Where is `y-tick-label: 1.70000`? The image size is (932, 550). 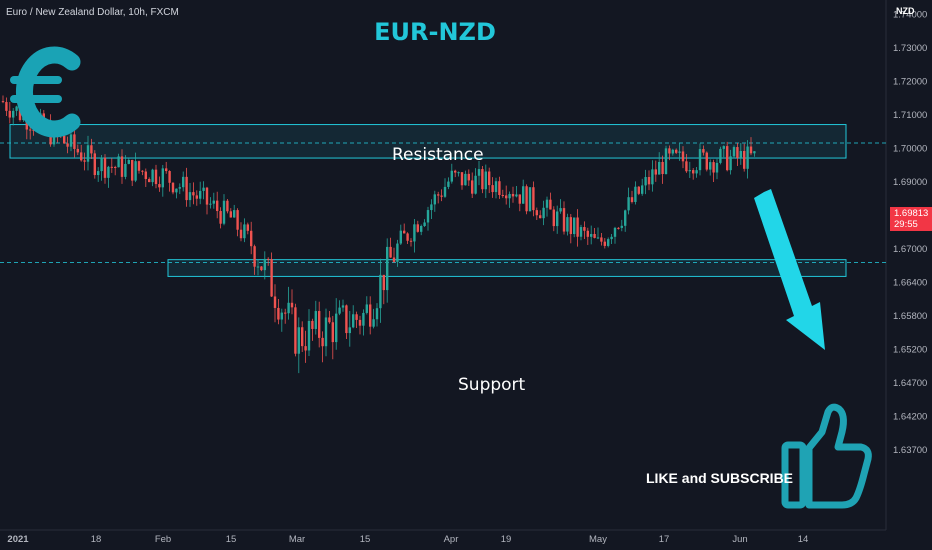 y-tick-label: 1.70000 is located at coordinates (910, 149).